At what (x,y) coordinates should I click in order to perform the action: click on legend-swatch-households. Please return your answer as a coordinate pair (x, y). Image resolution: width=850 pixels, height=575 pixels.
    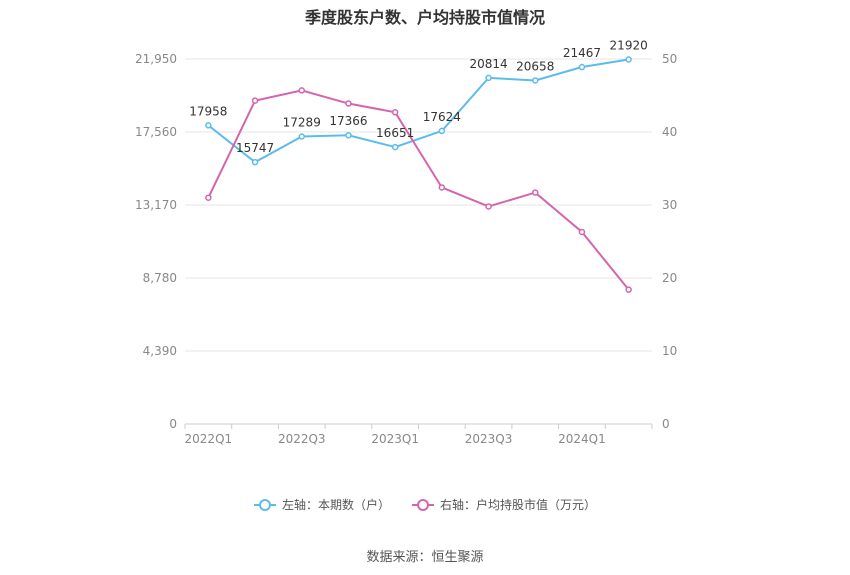
    Looking at the image, I should click on (264, 504).